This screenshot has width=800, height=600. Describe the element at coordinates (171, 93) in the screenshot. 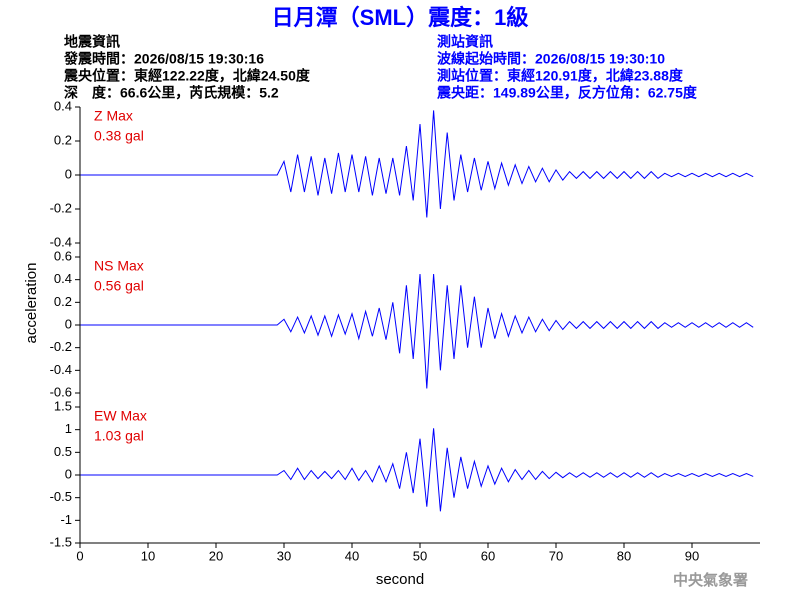

I see `info-left: 深 度：66.6公里，芮氏規模：5.2` at that location.